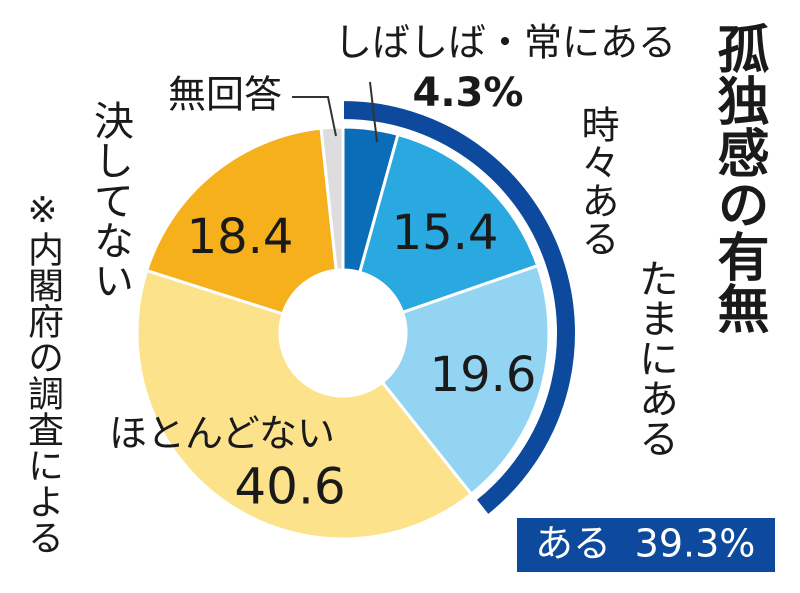  I want to click on category-label: しばしば・常にある, so click(505, 43).